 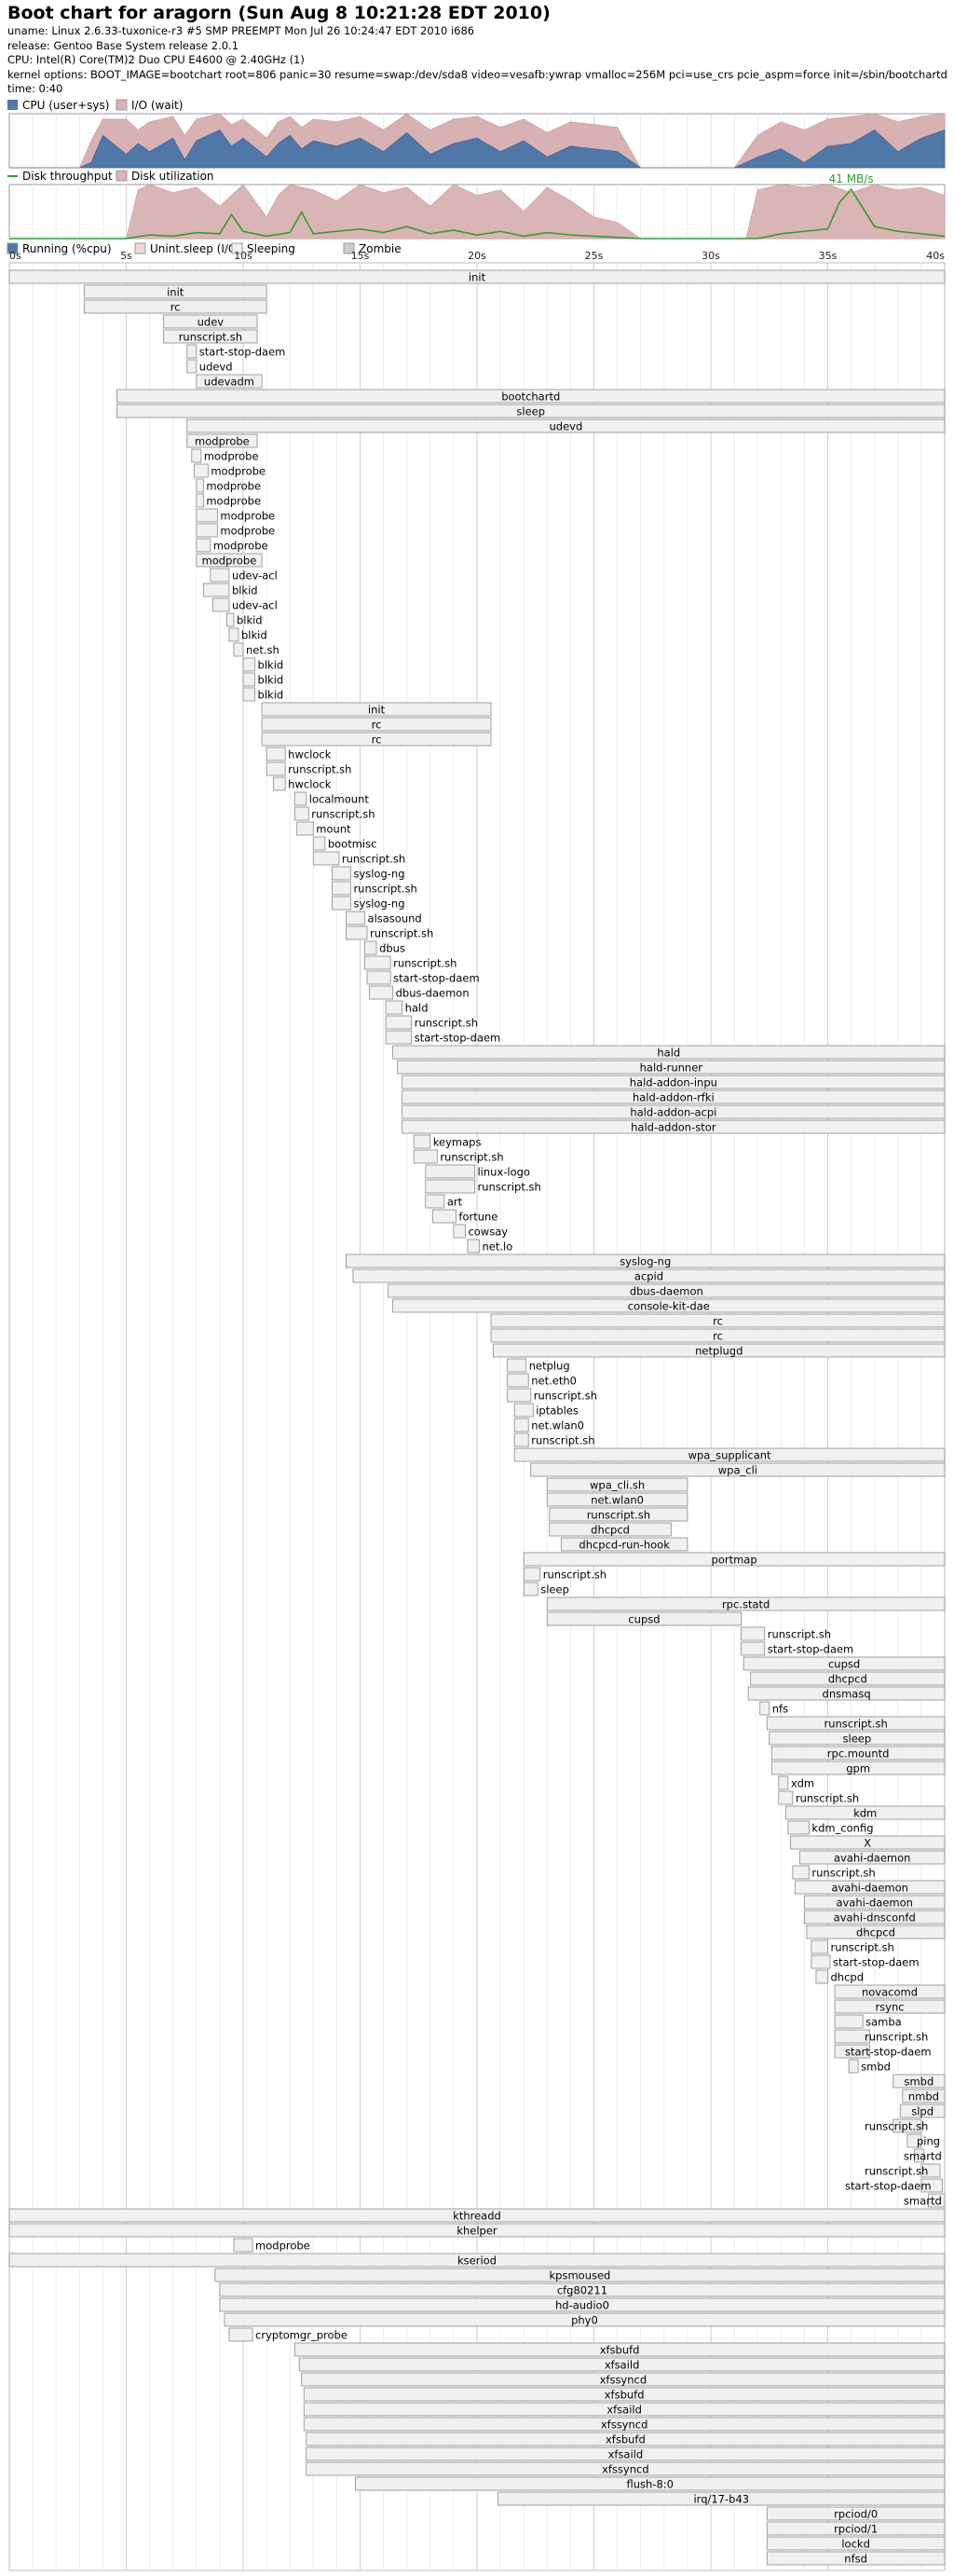 I want to click on process-label: xfsaild, so click(x=624, y=2410).